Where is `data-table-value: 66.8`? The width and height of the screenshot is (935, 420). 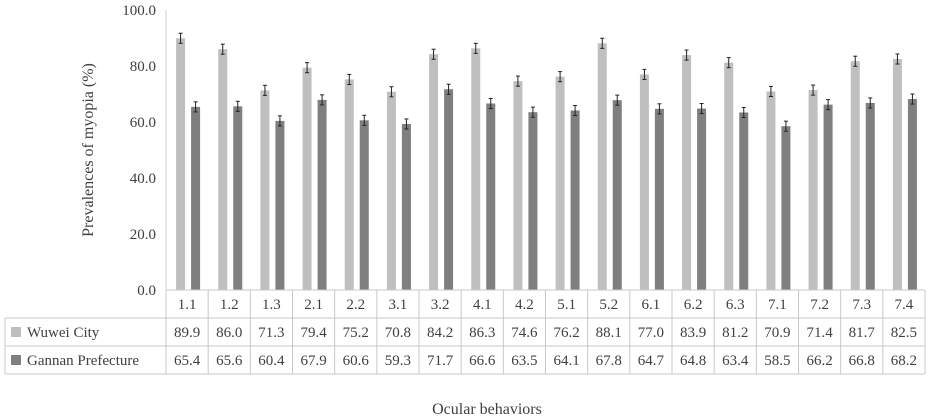 data-table-value: 66.8 is located at coordinates (862, 361).